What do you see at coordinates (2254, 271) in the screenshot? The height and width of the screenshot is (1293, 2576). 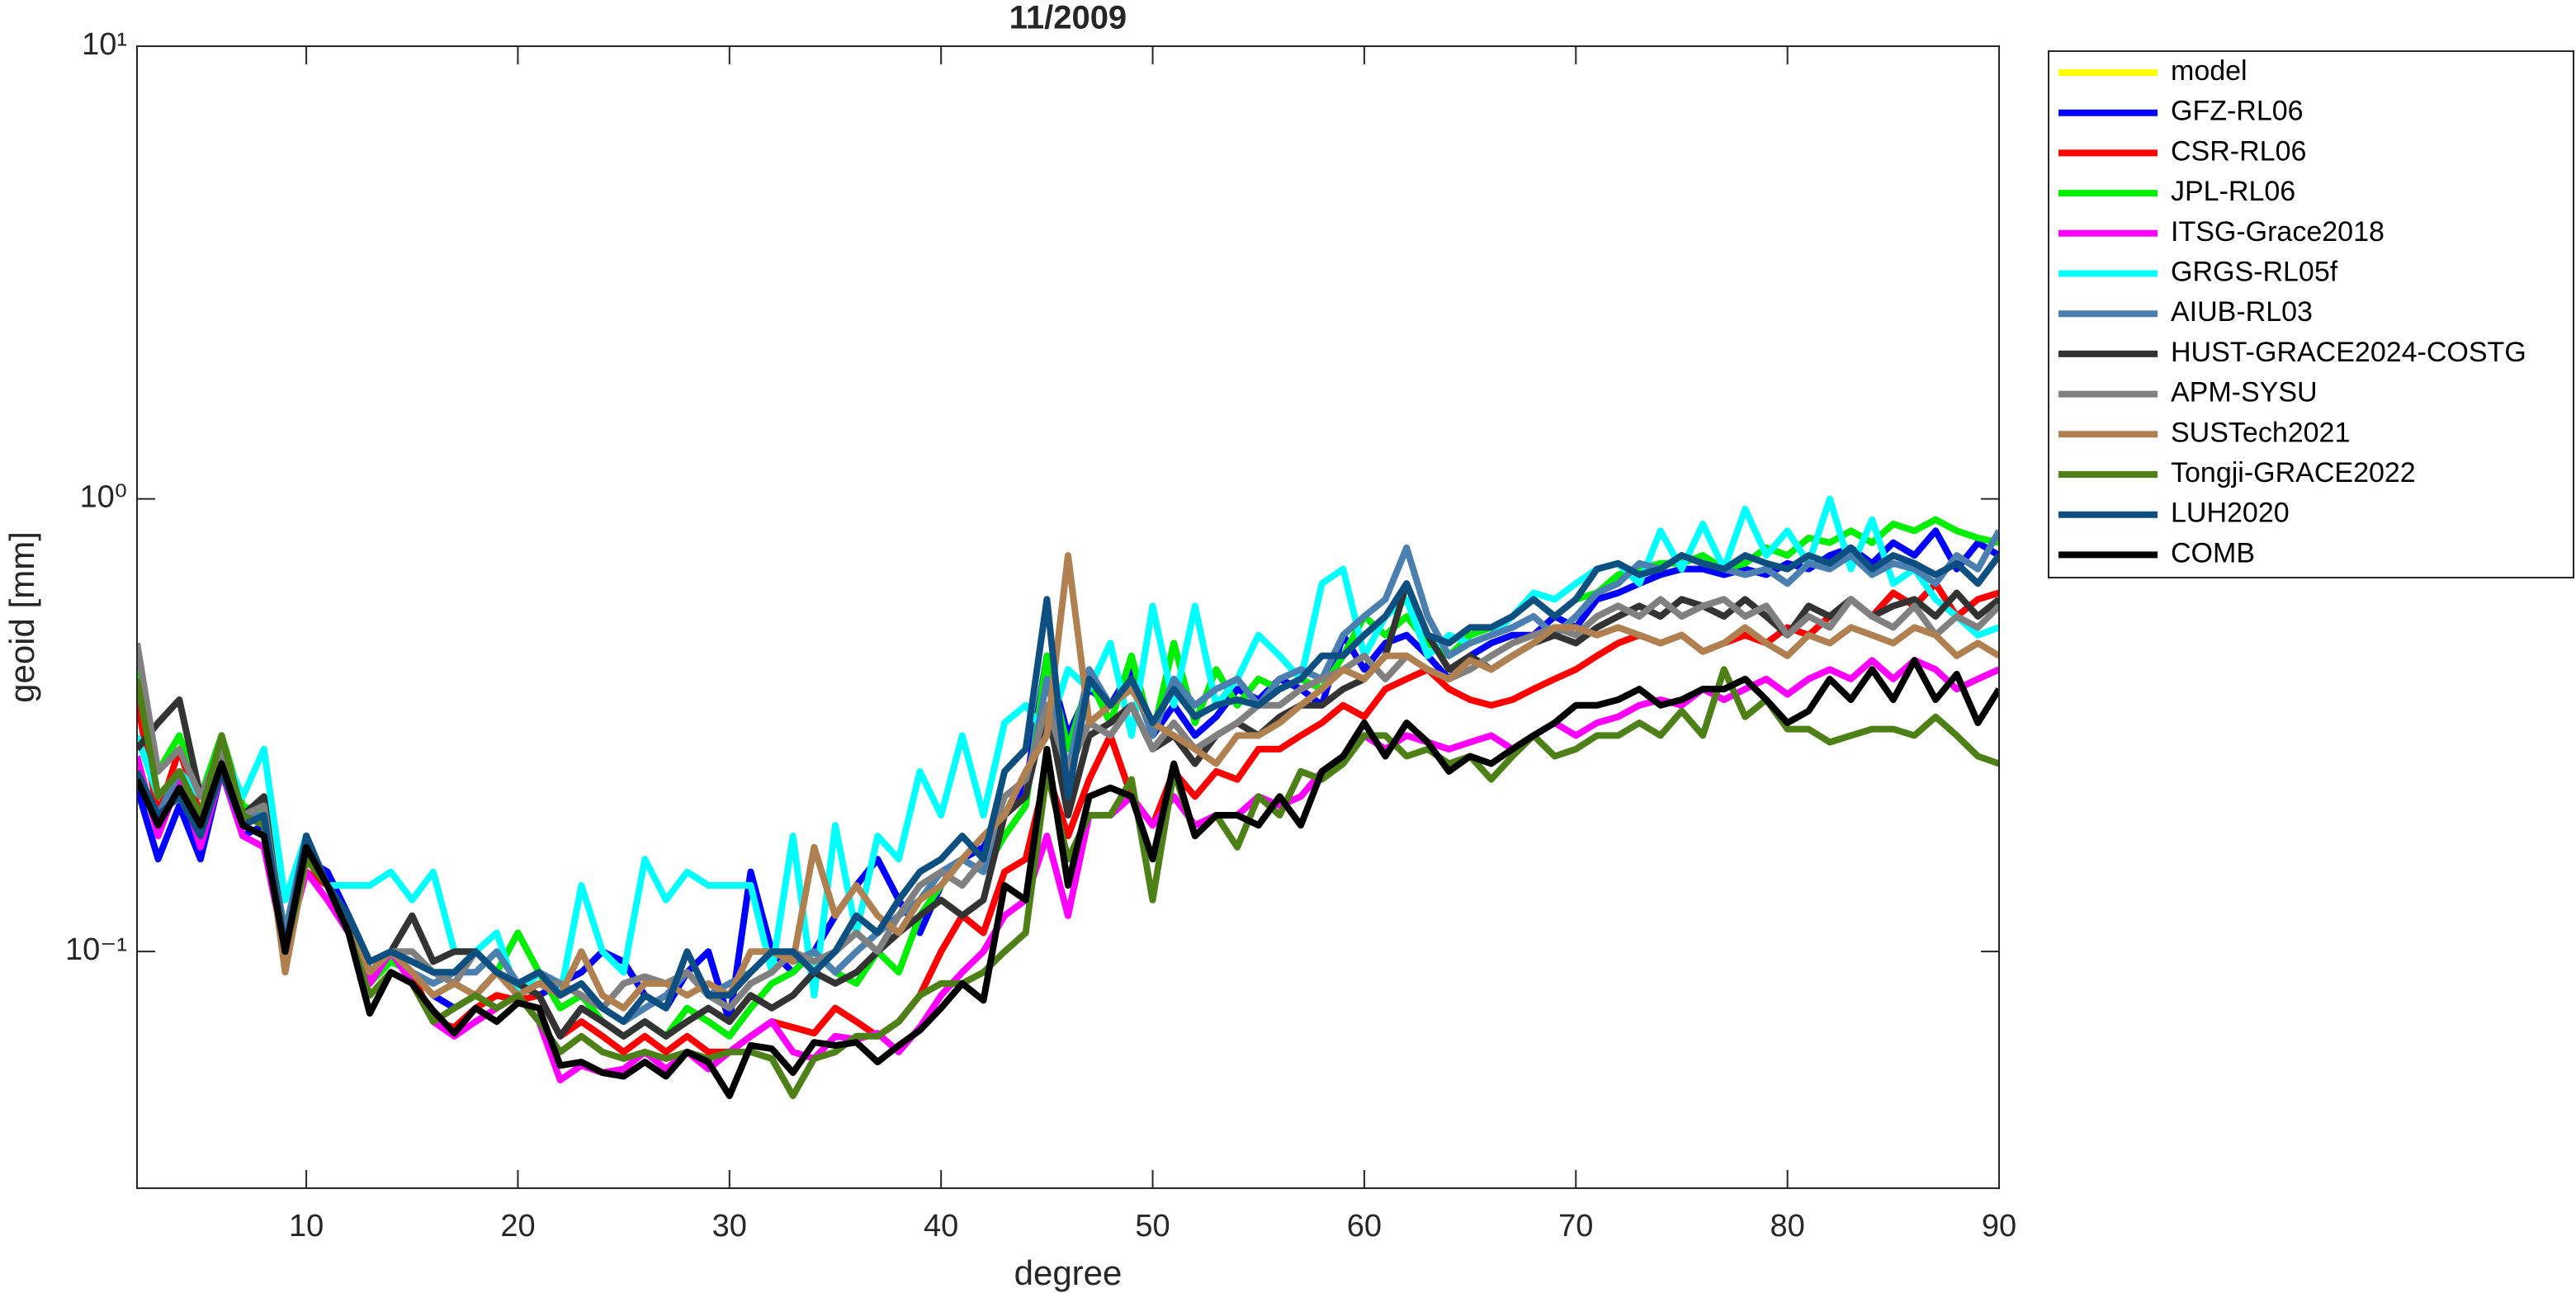 I see `legend-label: GRGS-RL05f` at bounding box center [2254, 271].